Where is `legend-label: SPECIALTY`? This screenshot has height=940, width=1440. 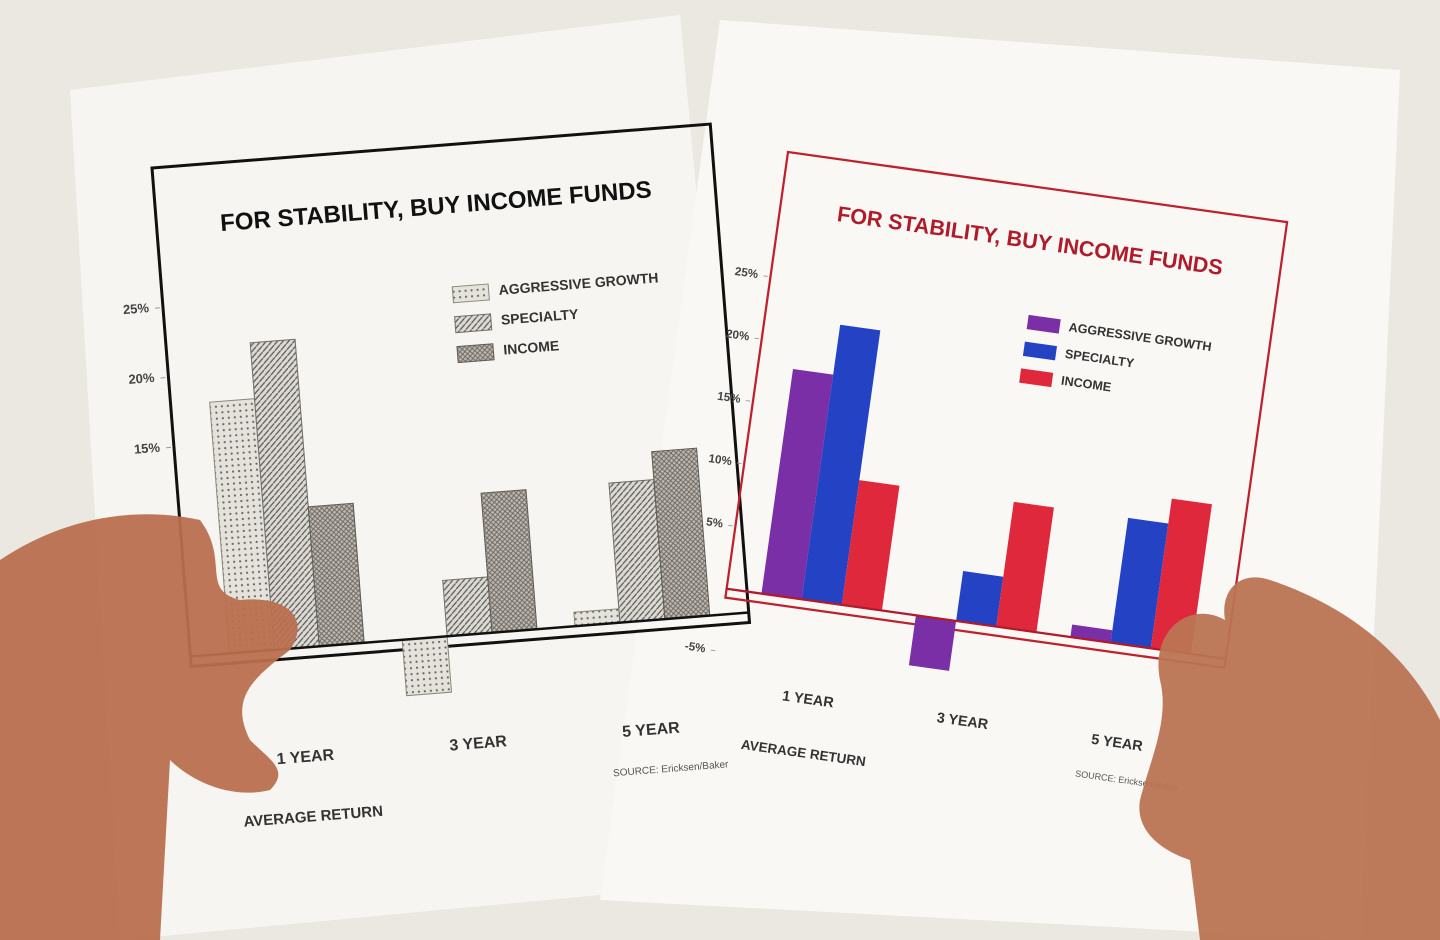 legend-label: SPECIALTY is located at coordinates (539, 317).